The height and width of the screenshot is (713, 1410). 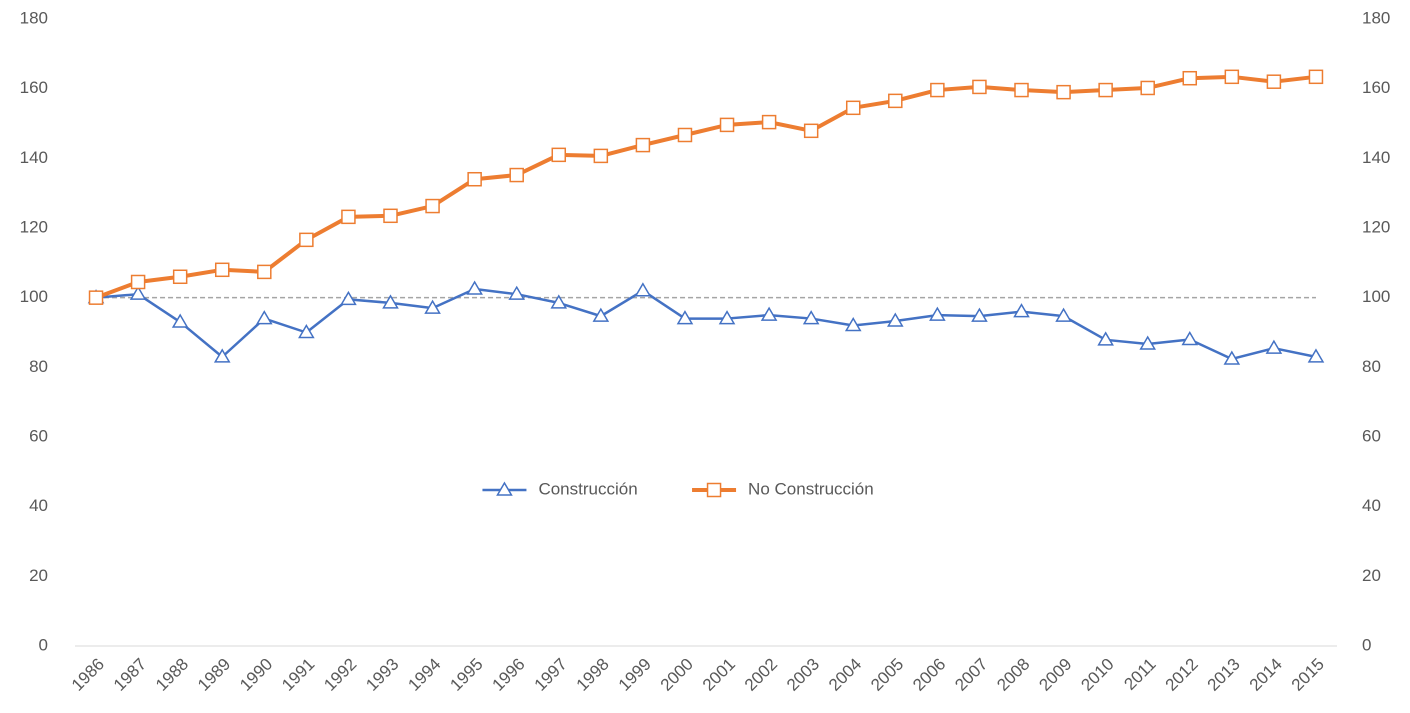 I want to click on y2-tick-label: 160, so click(x=1376, y=87).